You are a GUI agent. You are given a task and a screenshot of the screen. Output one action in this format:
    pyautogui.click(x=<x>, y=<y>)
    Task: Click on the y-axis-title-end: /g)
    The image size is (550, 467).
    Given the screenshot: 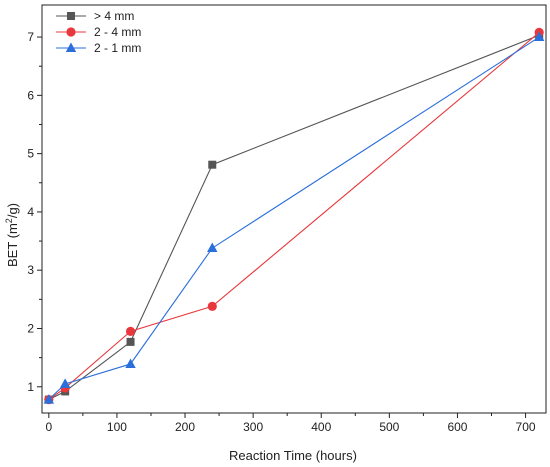 What is the action you would take?
    pyautogui.click(x=12, y=210)
    